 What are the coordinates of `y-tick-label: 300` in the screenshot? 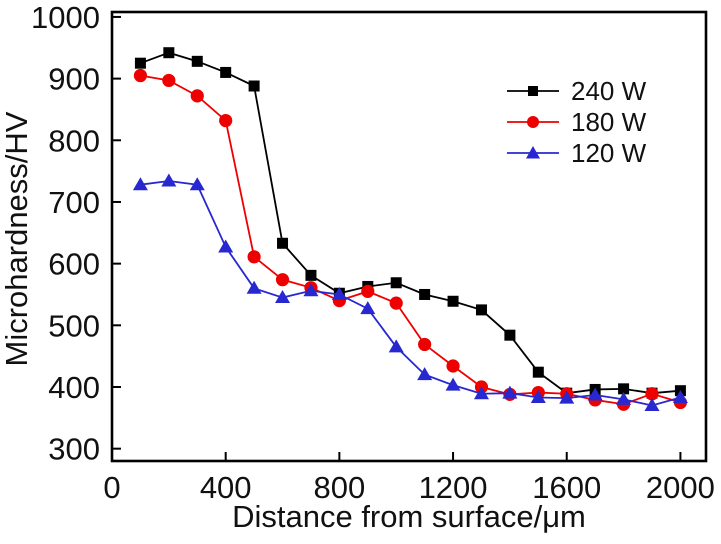 It's located at (74, 449).